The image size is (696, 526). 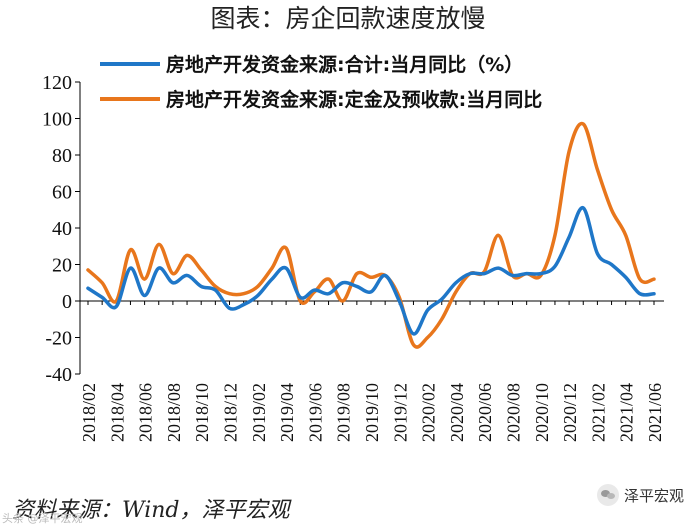 I want to click on figure-title: 图表：房企回款速度放慢, so click(x=348, y=18).